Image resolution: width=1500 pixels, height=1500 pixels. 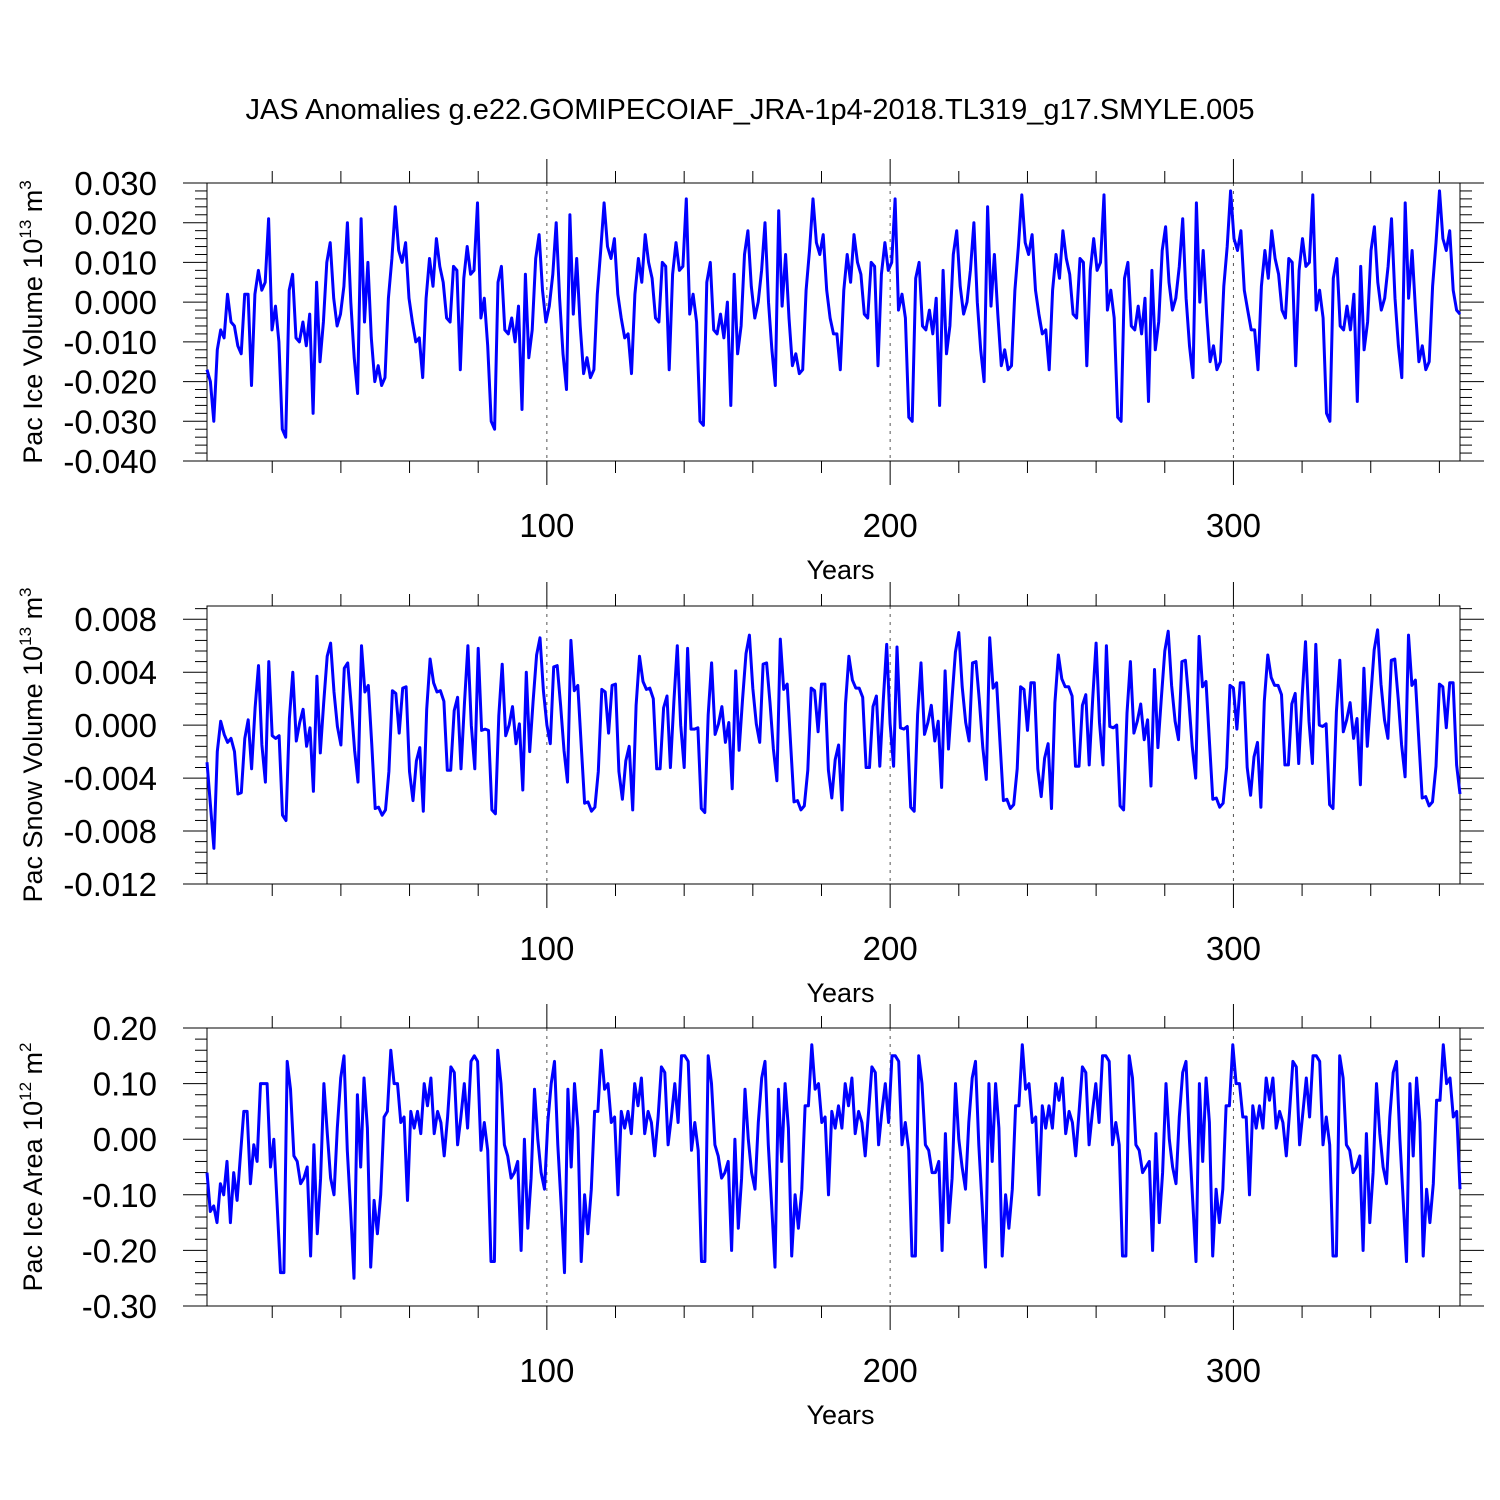 I want to click on y-axis-label-prefix: Pac Snow Volume 10, so click(x=33, y=774).